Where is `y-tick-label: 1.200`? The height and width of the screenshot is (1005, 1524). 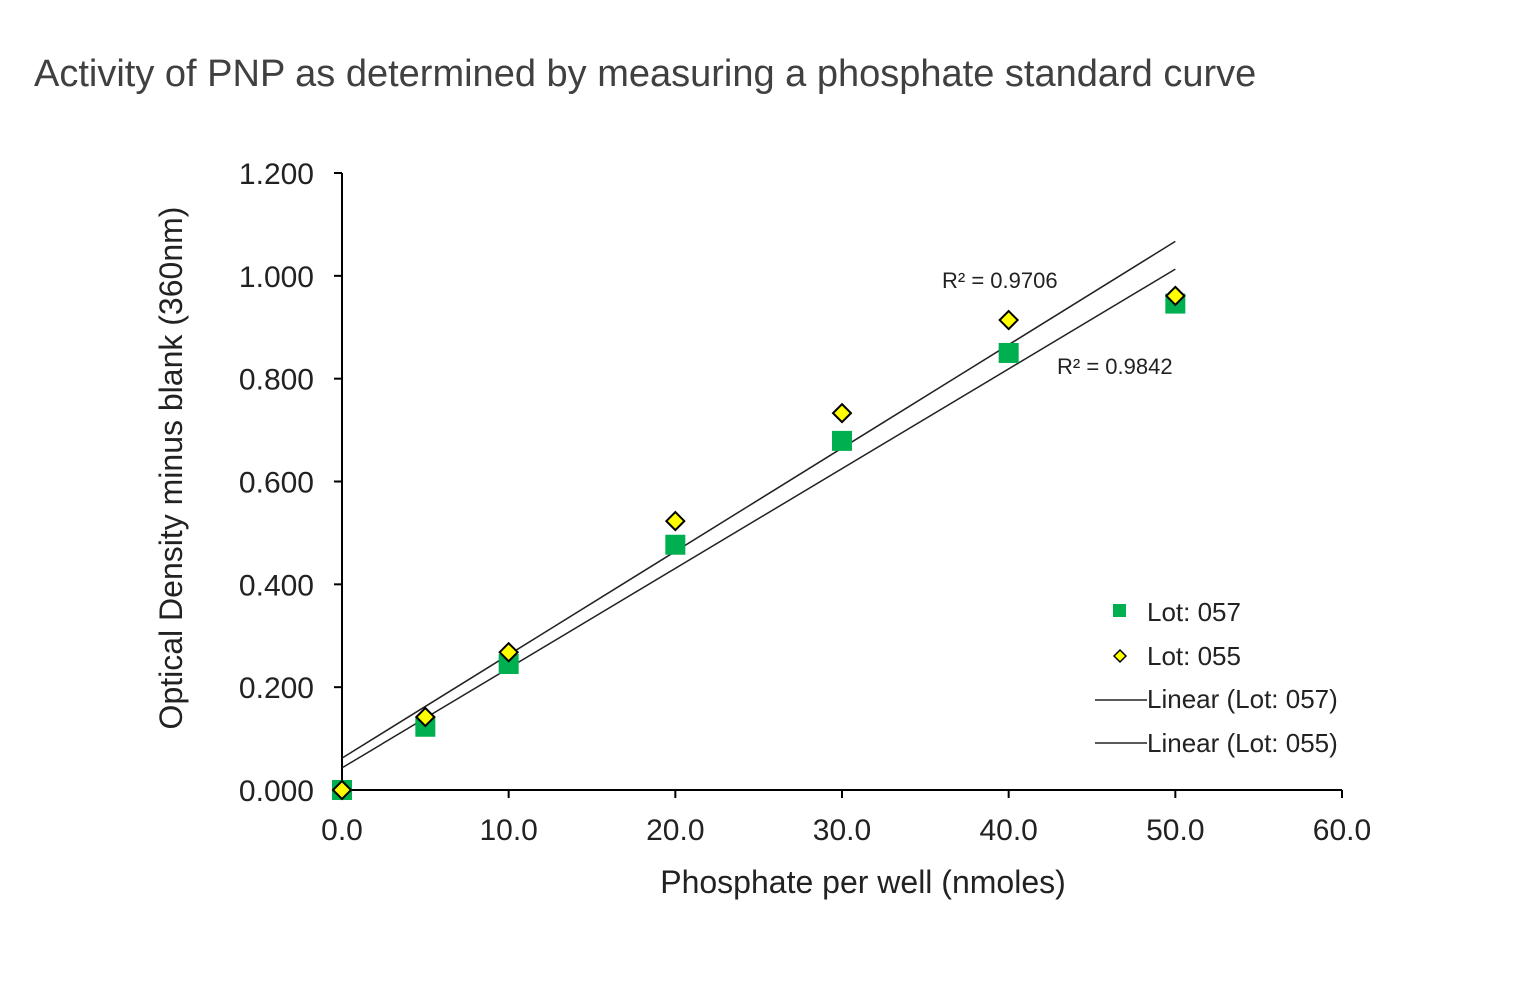 y-tick-label: 1.200 is located at coordinates (276, 174).